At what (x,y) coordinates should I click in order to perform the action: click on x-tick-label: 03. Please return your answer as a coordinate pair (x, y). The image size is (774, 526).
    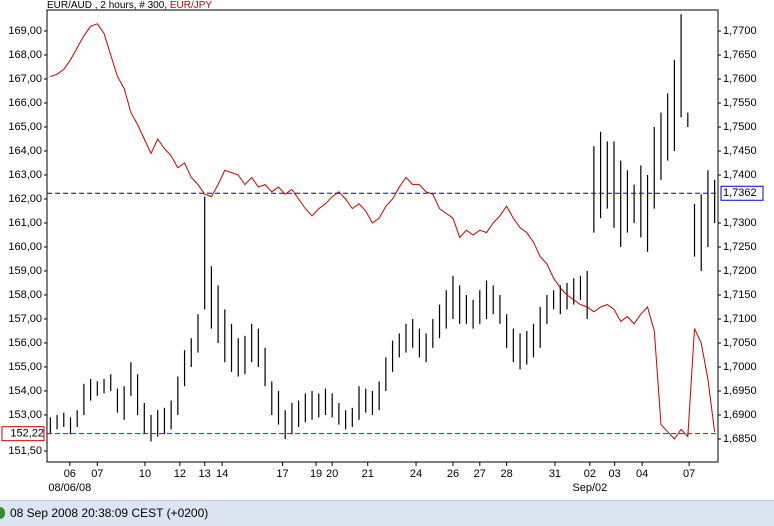
    Looking at the image, I should click on (615, 474).